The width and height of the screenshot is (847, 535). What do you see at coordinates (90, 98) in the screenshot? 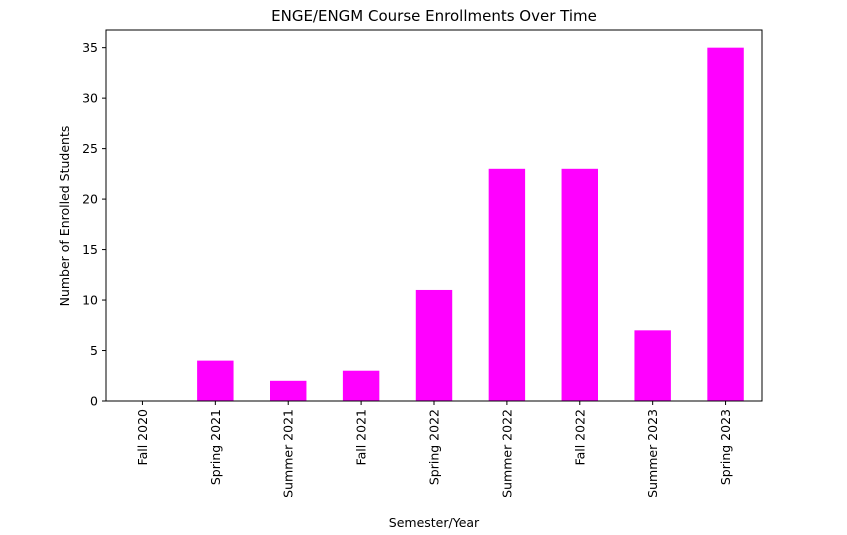
I see `y-tick-label: 30` at bounding box center [90, 98].